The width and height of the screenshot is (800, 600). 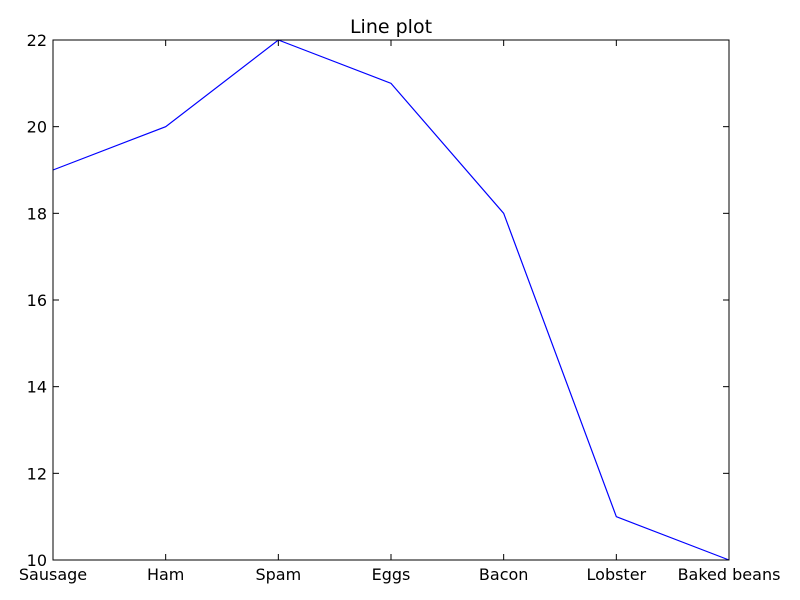 I want to click on x-tick-label: Ham, so click(x=165, y=574).